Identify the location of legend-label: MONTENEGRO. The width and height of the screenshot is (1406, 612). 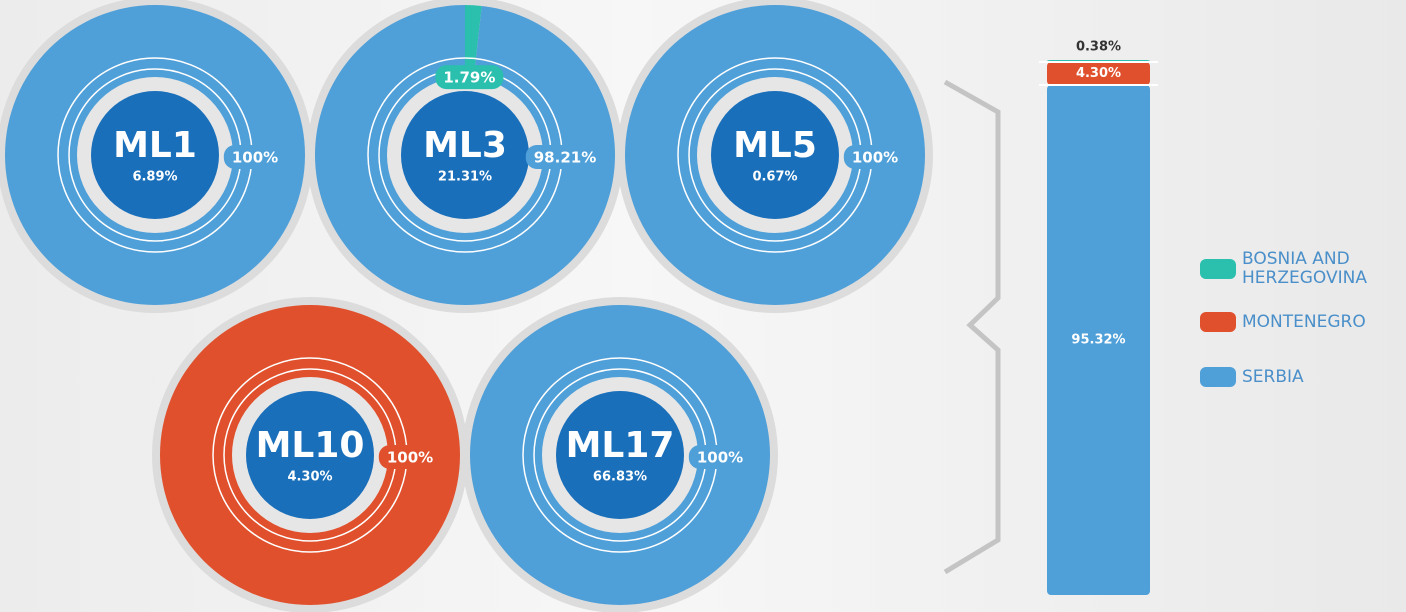
(1304, 321).